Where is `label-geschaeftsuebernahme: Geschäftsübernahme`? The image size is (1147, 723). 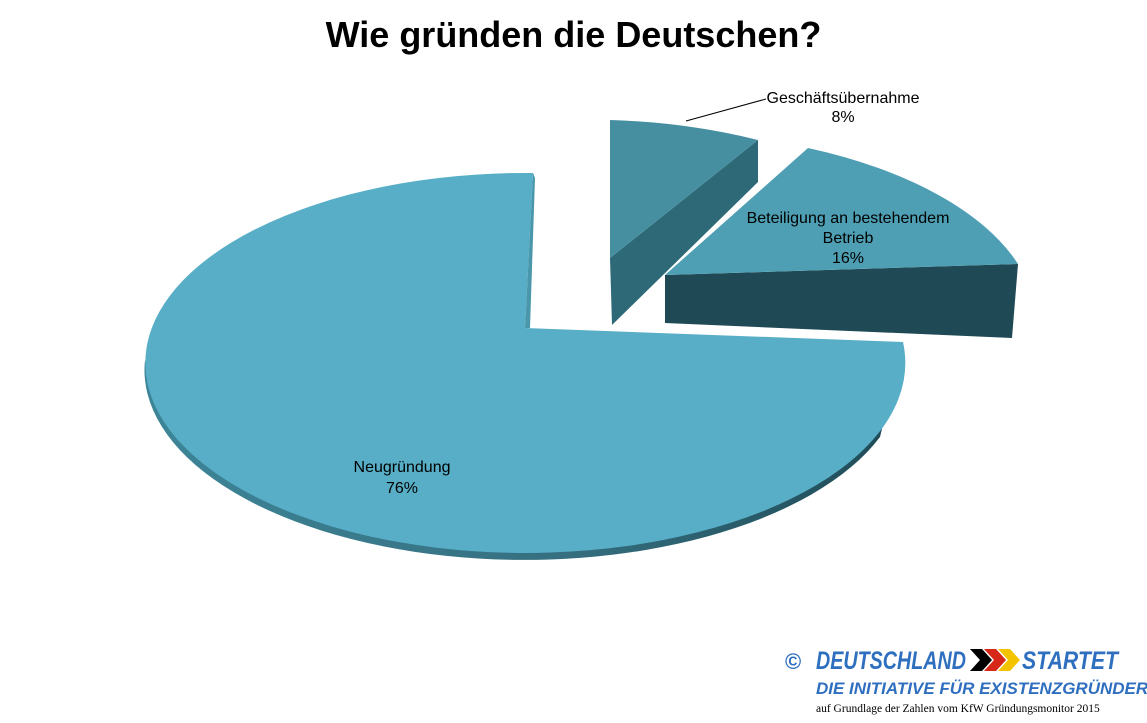 label-geschaeftsuebernahme: Geschäftsübernahme is located at coordinates (843, 98).